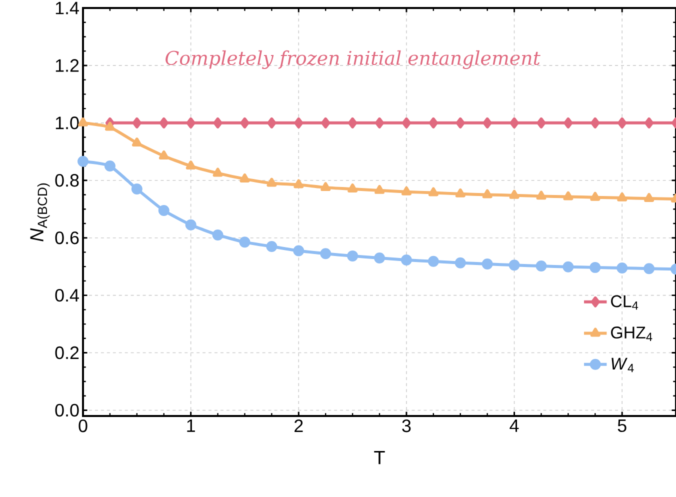  Describe the element at coordinates (67, 8) in the screenshot. I see `y-tick-label: 1.4` at that location.